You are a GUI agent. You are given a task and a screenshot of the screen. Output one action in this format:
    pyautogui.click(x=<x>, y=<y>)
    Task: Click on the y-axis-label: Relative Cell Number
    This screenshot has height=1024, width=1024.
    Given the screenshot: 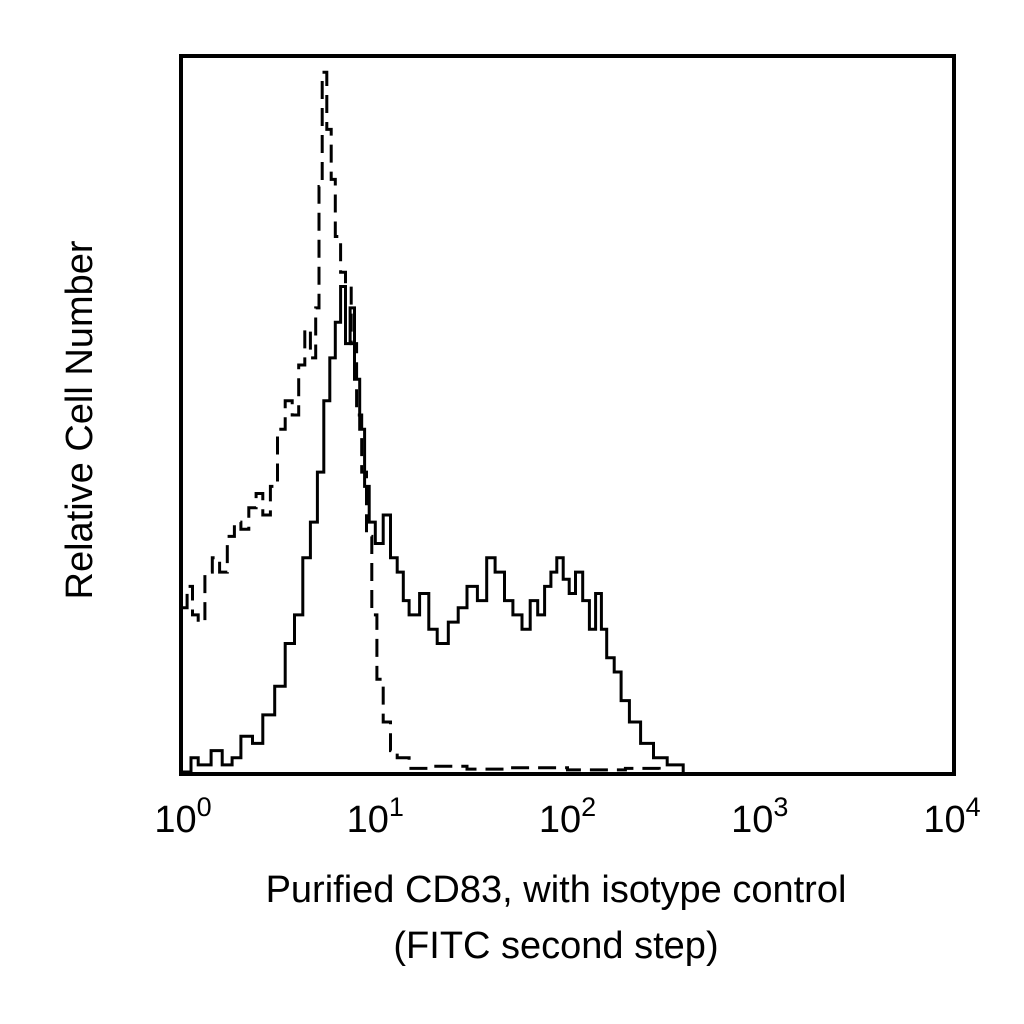 What is the action you would take?
    pyautogui.click(x=80, y=419)
    